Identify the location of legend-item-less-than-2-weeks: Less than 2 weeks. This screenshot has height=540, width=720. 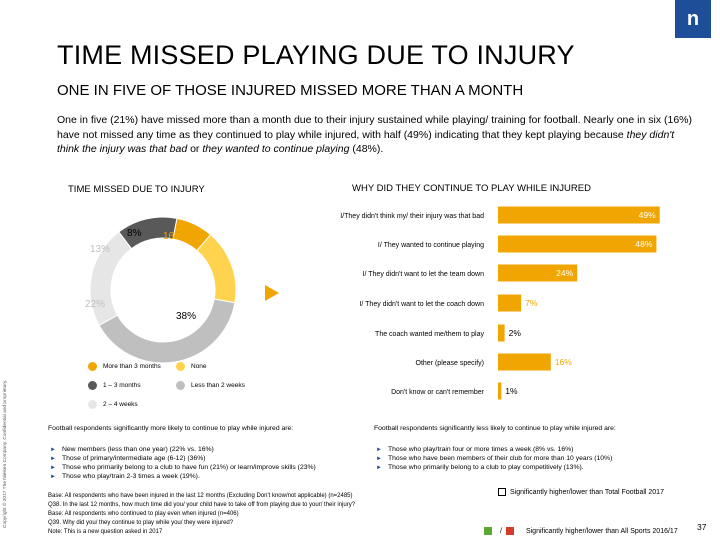
(210, 385).